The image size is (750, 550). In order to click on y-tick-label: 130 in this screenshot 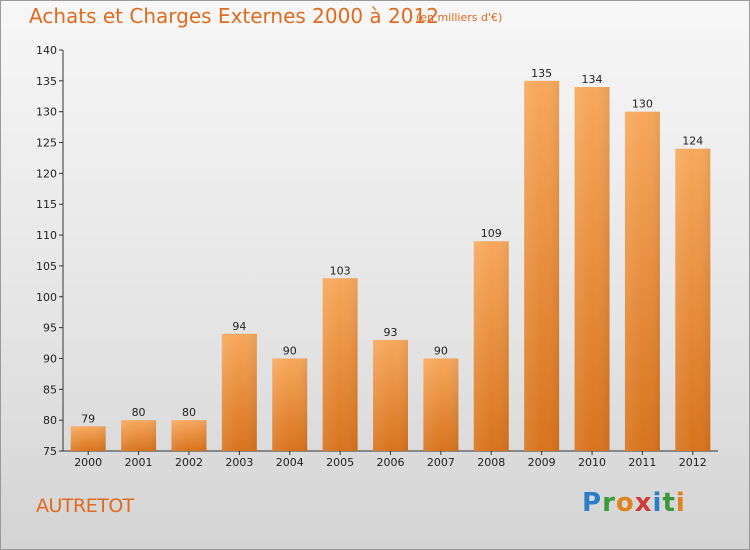, I will do `click(46, 112)`.